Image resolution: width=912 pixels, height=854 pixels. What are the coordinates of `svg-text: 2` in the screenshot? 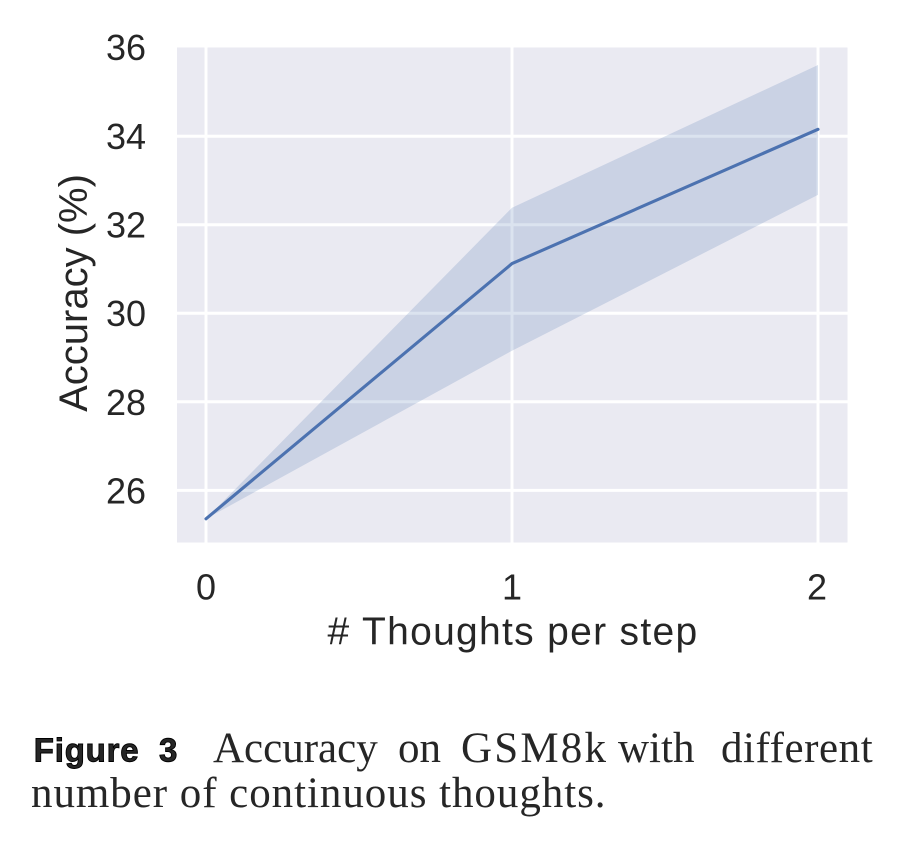 It's located at (817, 587).